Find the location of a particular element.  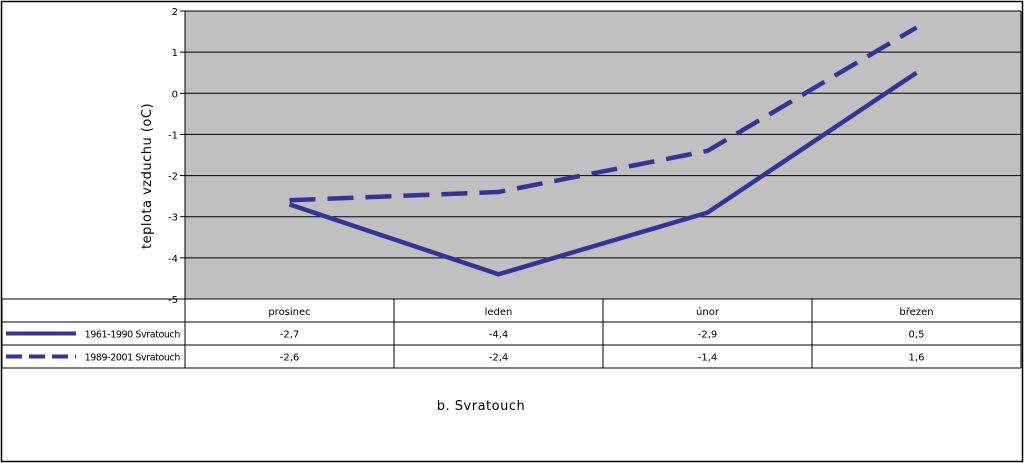

y-tick-labels: 2 1 0 -1 -2 -3 -4 -5 is located at coordinates (173, 156).